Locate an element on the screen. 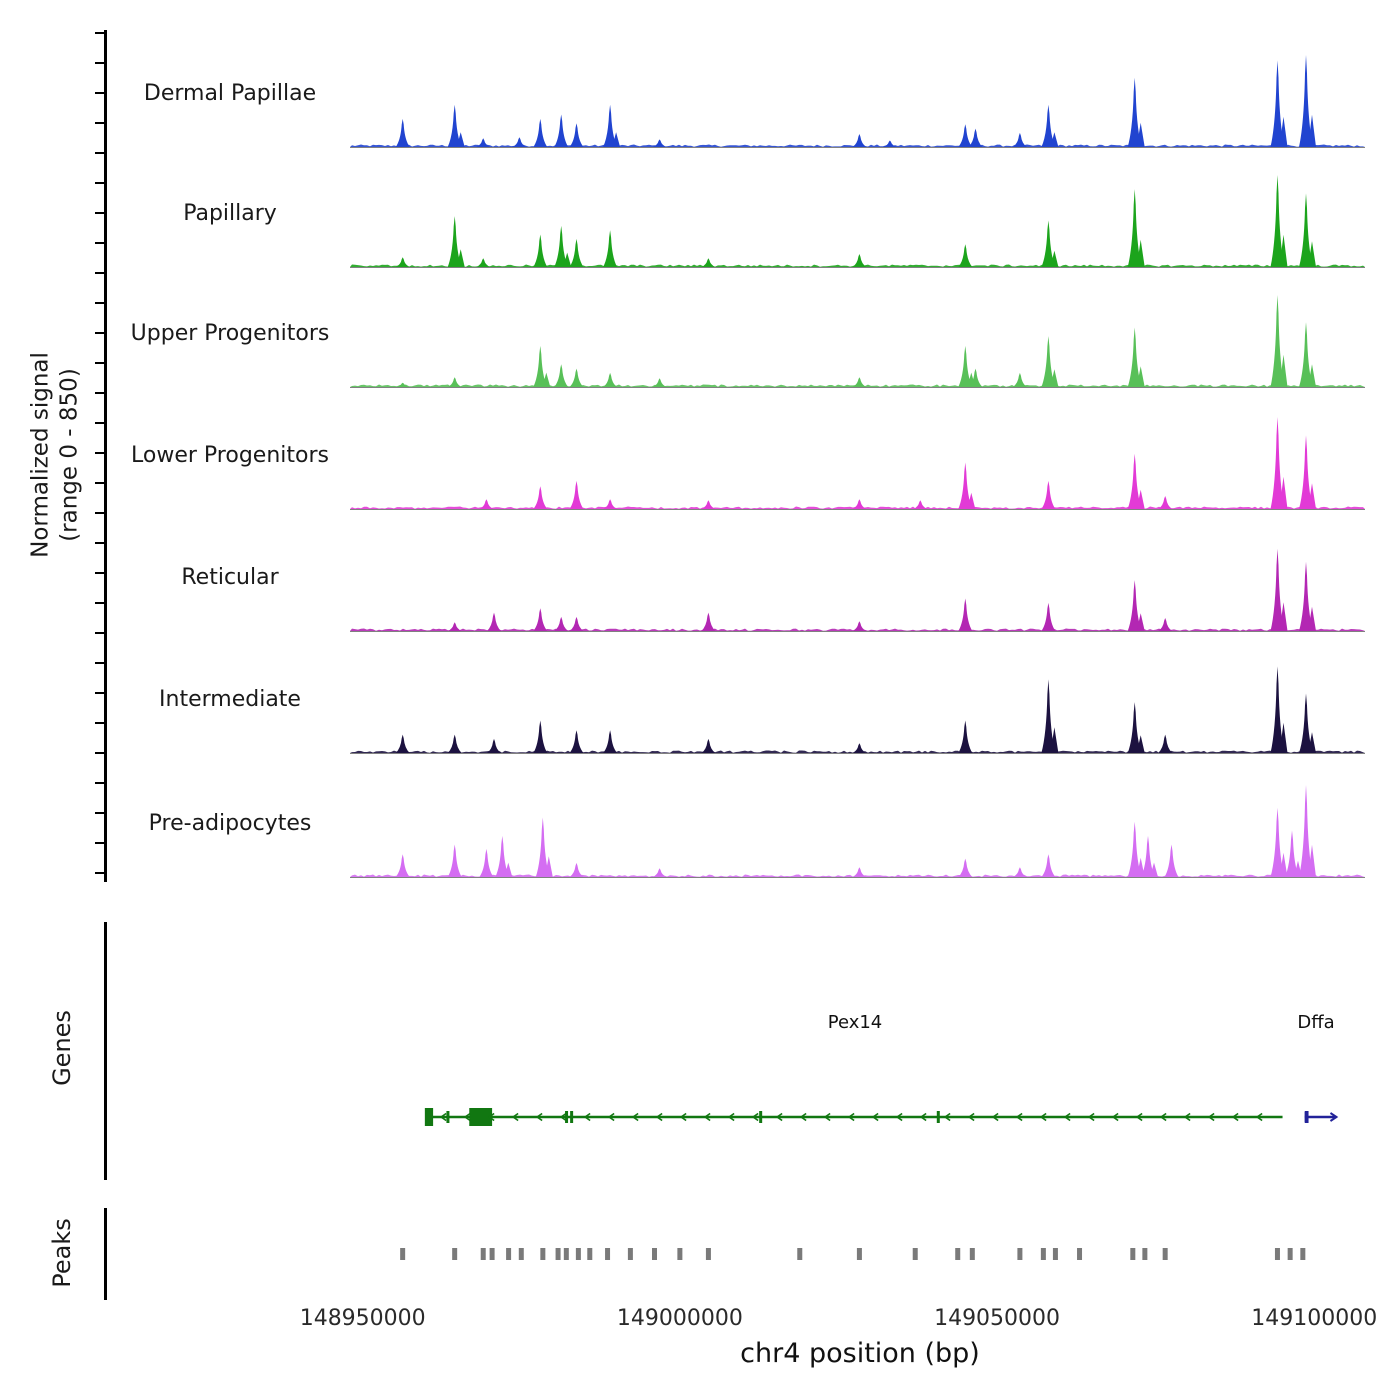 Image resolution: width=1400 pixels, height=1400 pixels. y-axis-label-line2: (range 0 - 850) is located at coordinates (69, 455).